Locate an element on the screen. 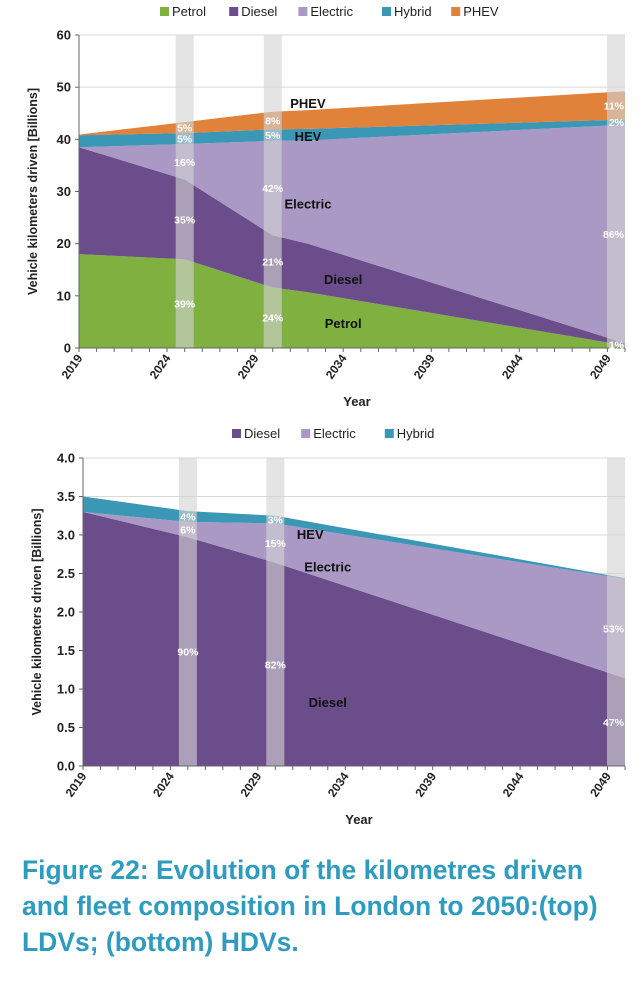 This screenshot has width=643, height=991. legend-swatch-phev is located at coordinates (456, 11).